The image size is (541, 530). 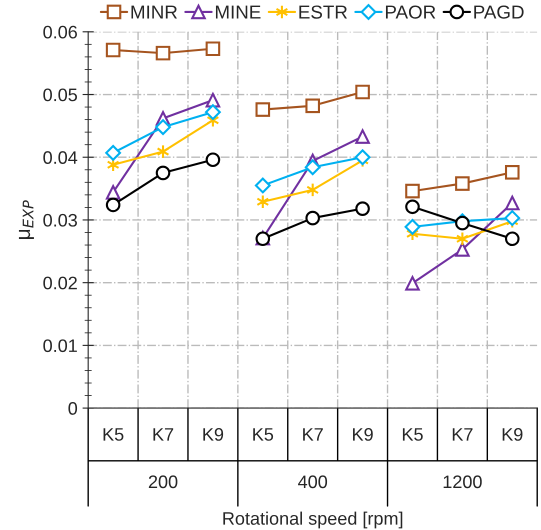 I want to click on y-tick-label: 0.02, so click(x=60, y=283).